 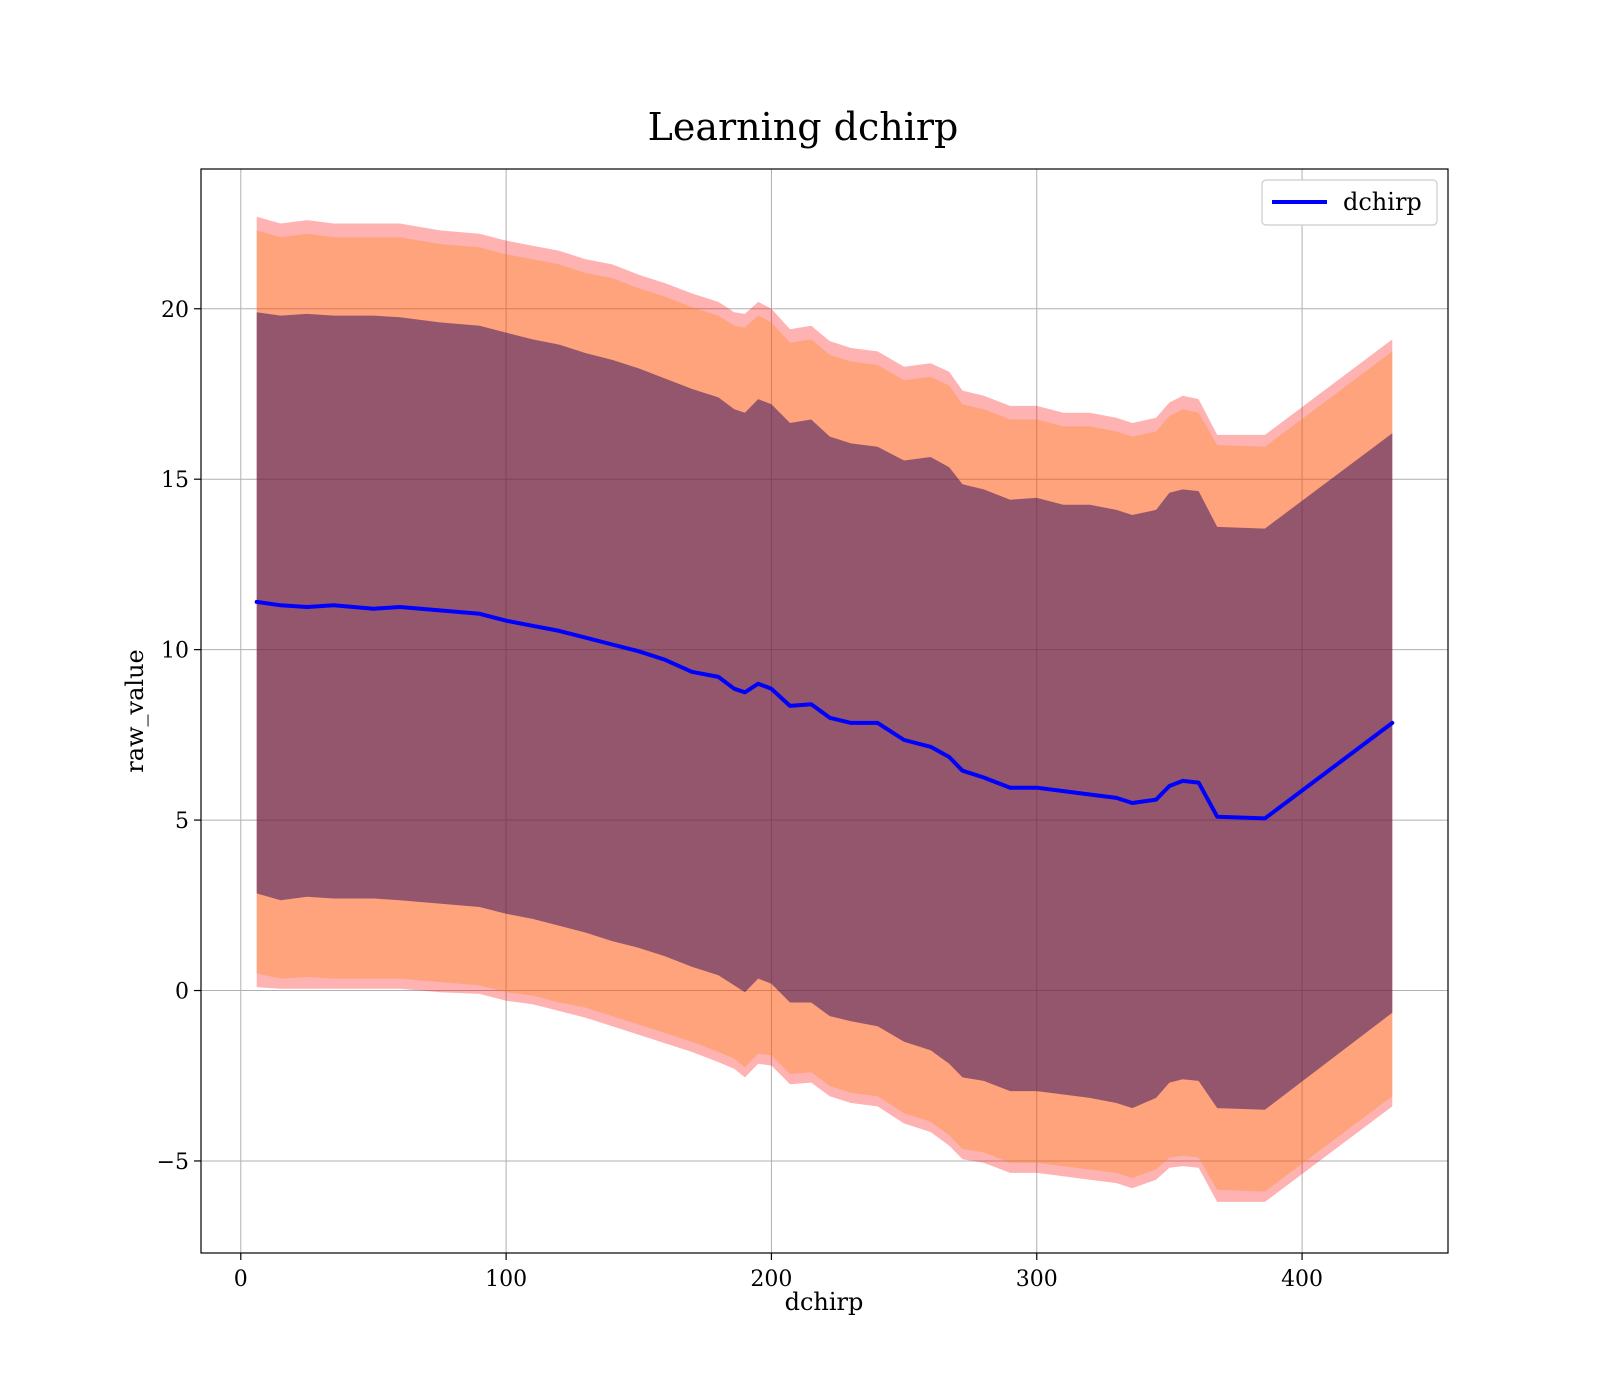 I want to click on x-tick-label: 200, so click(x=771, y=1279).